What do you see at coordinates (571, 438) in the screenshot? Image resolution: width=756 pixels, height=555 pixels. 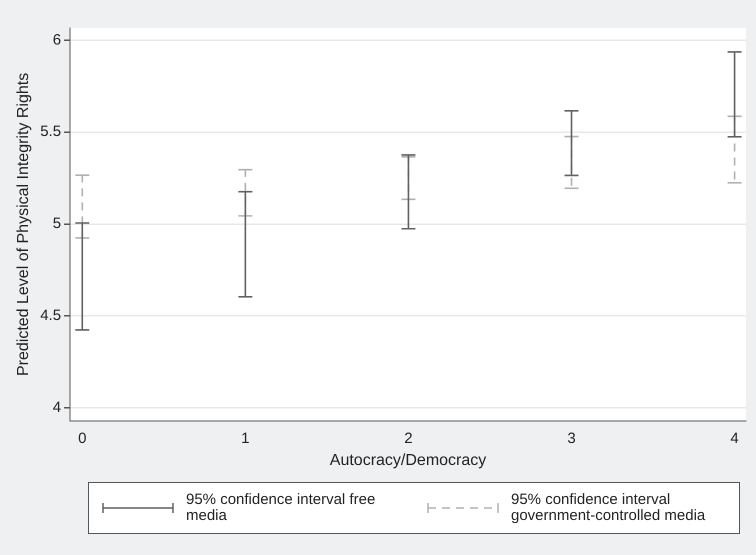 I see `x-tick-label: 3` at bounding box center [571, 438].